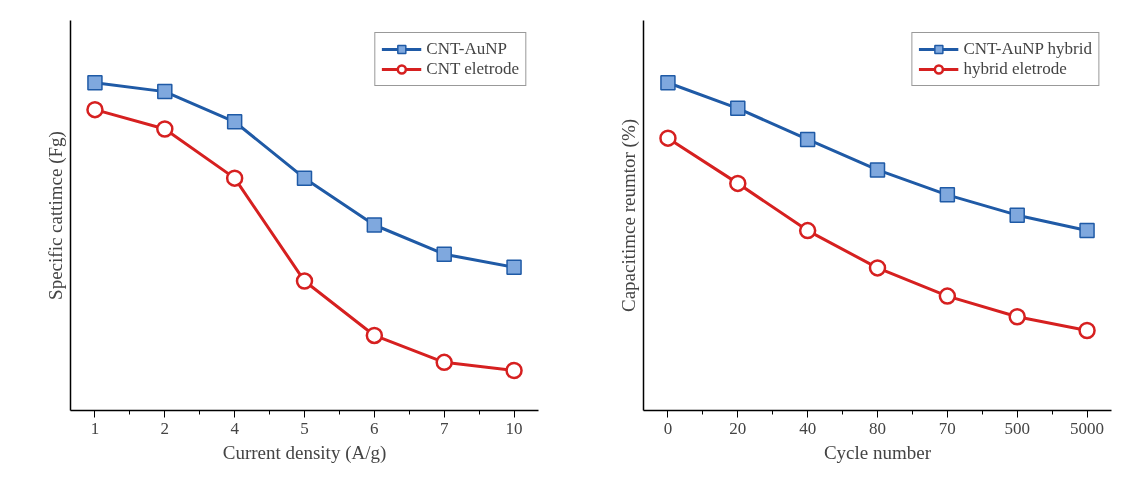 This screenshot has width=1146, height=480. I want to click on x-tick-label: 1, so click(95, 428).